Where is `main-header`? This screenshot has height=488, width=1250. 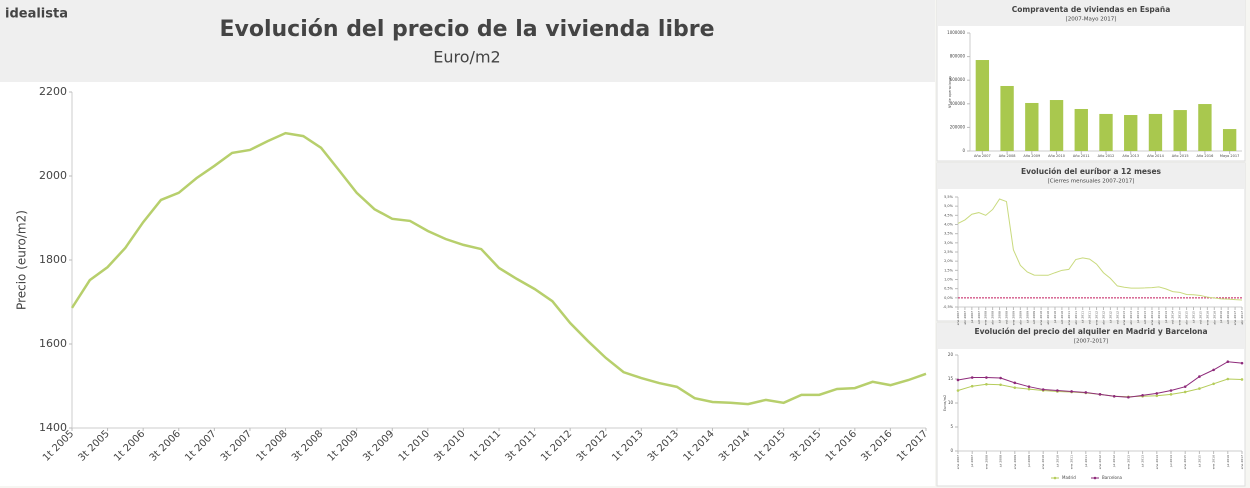 main-header is located at coordinates (467, 41).